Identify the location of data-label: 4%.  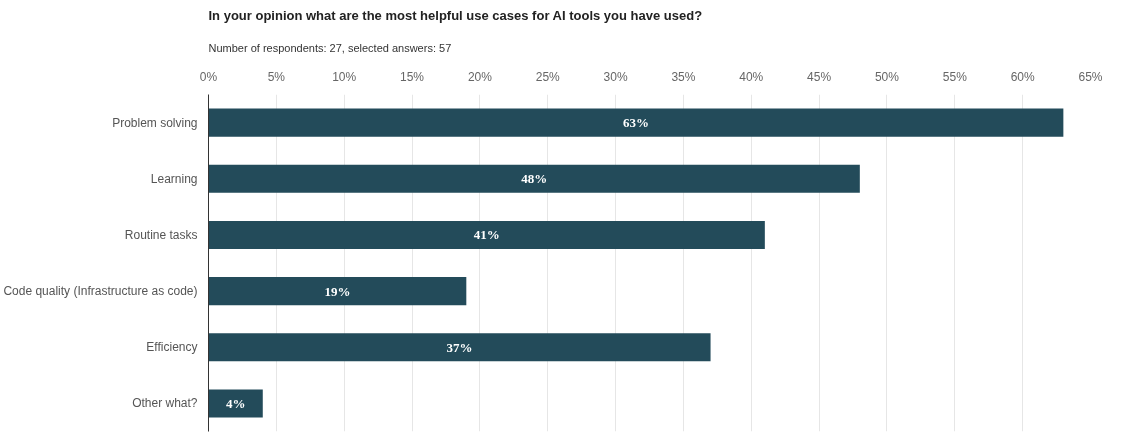
(235, 403).